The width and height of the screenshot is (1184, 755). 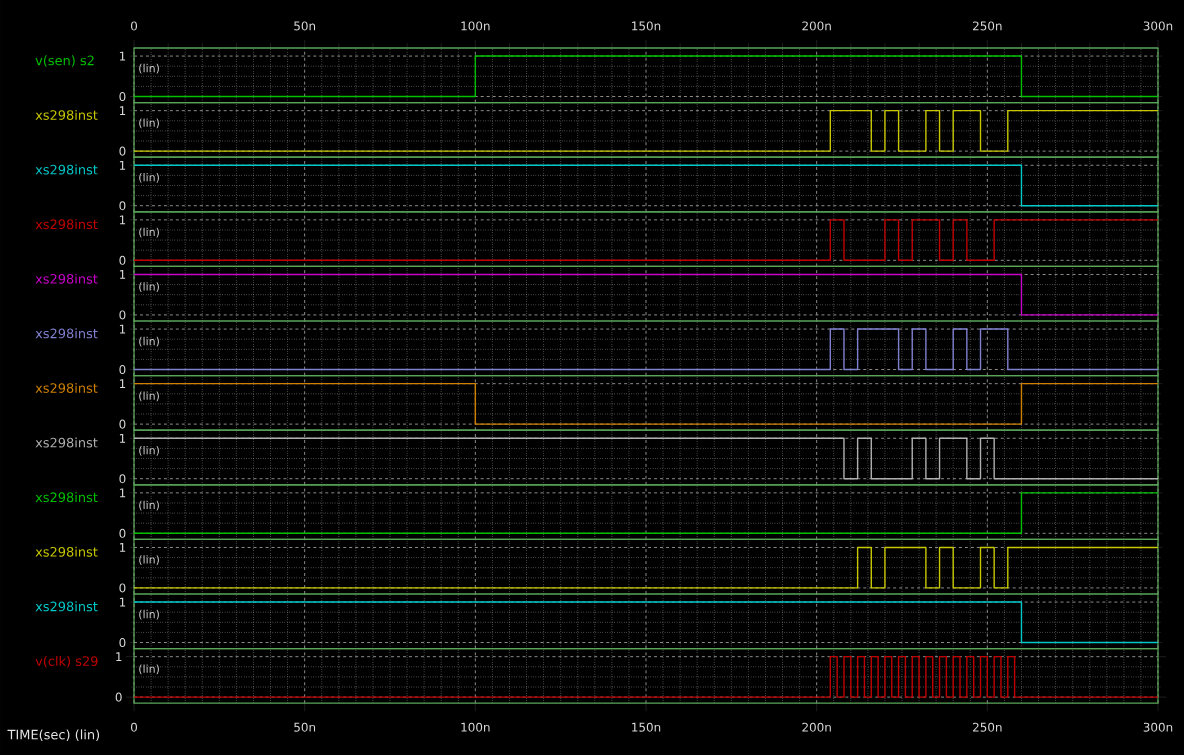 I want to click on x-tick-label: 150n, so click(x=646, y=727).